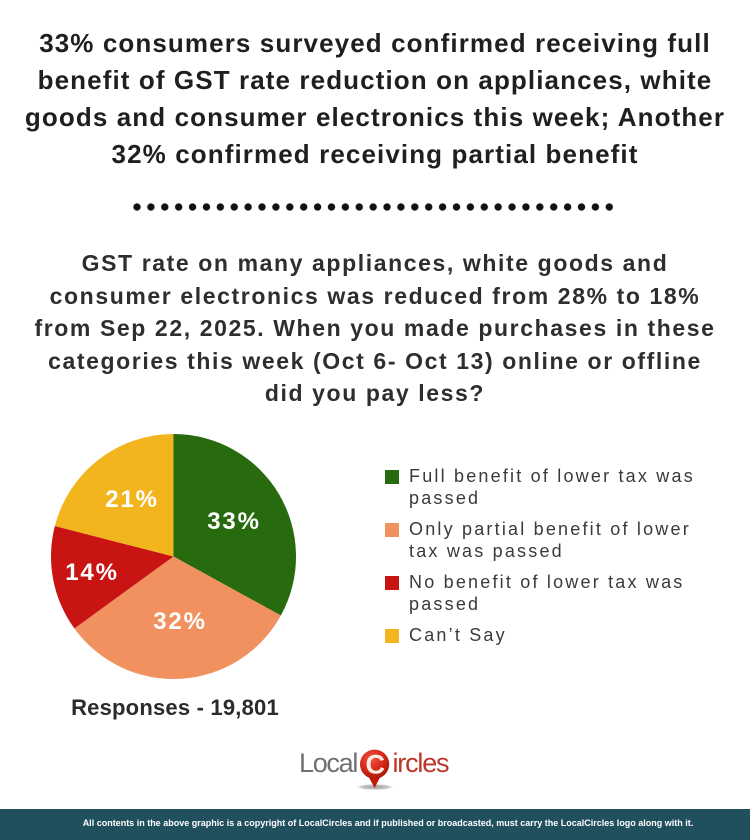 The image size is (750, 840). Describe the element at coordinates (421, 763) in the screenshot. I see `svg-text: ircles` at that location.